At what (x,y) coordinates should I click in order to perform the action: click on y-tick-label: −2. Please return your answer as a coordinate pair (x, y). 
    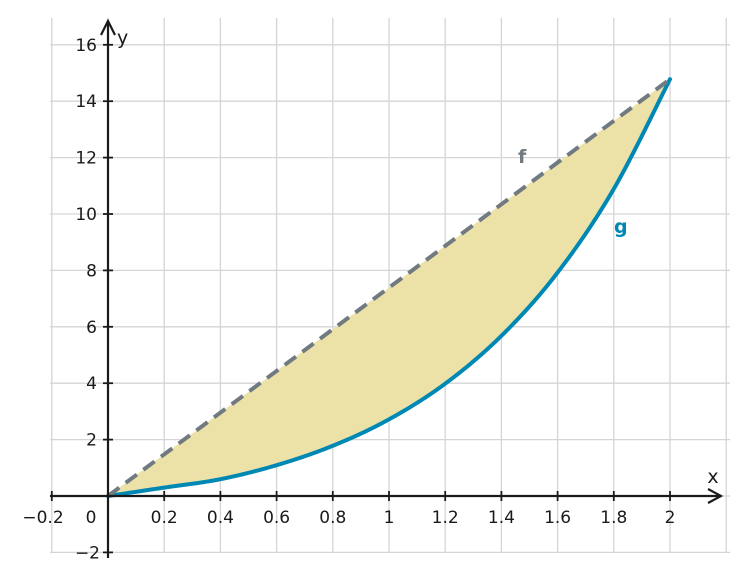
    Looking at the image, I should click on (87, 553).